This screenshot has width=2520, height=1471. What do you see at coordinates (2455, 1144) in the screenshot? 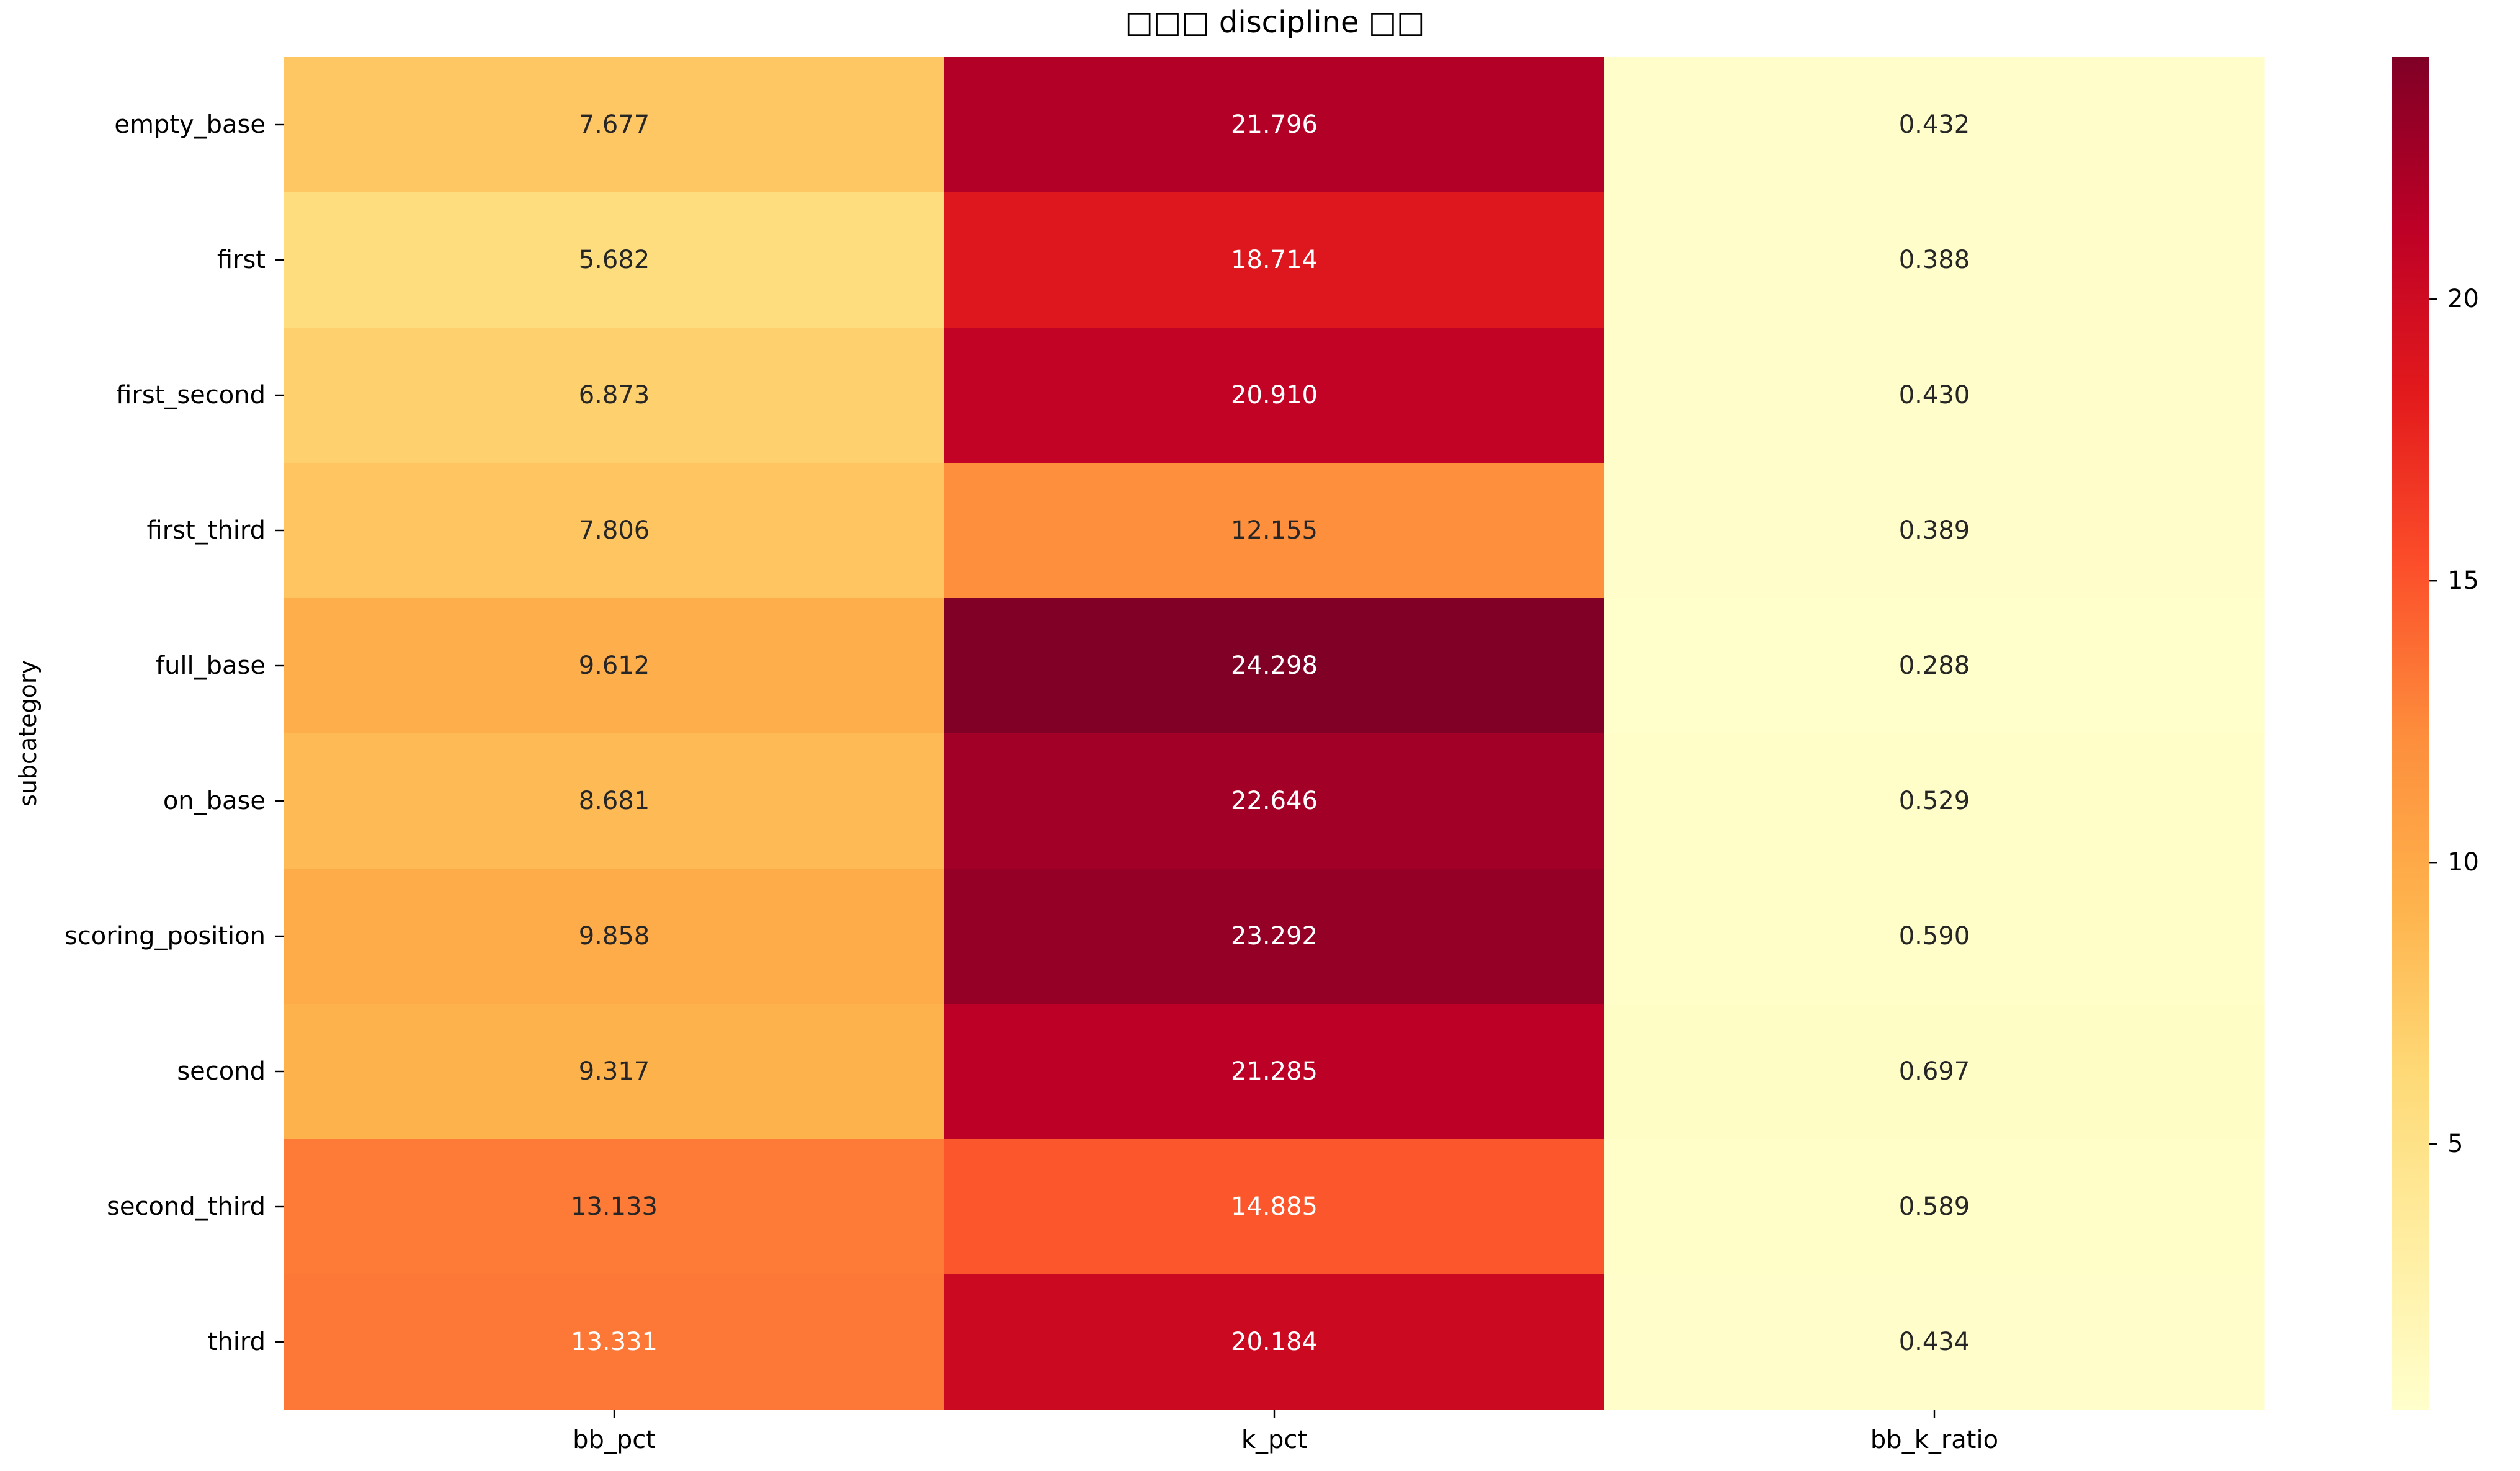
I see `colorbar-tick-label: 5` at bounding box center [2455, 1144].